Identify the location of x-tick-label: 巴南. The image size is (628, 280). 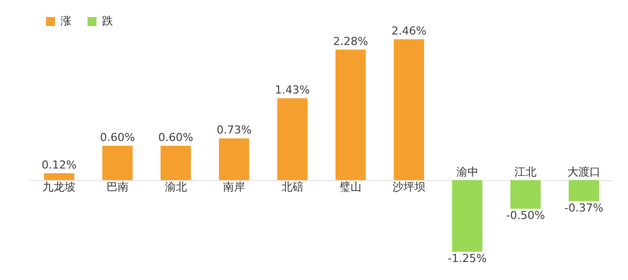
(117, 187).